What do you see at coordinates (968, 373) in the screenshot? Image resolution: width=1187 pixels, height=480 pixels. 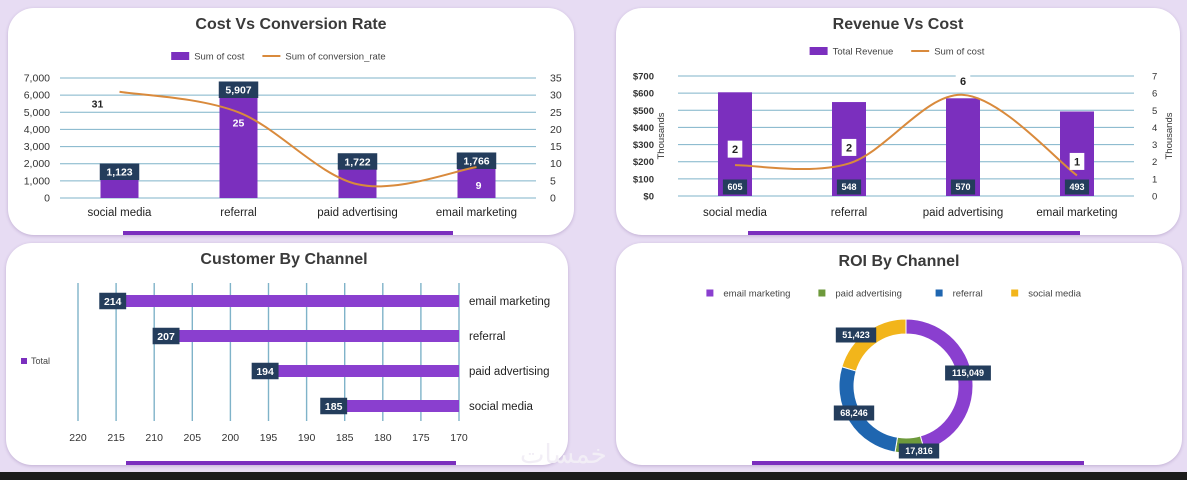 I see `slice-data-label: 115,049` at bounding box center [968, 373].